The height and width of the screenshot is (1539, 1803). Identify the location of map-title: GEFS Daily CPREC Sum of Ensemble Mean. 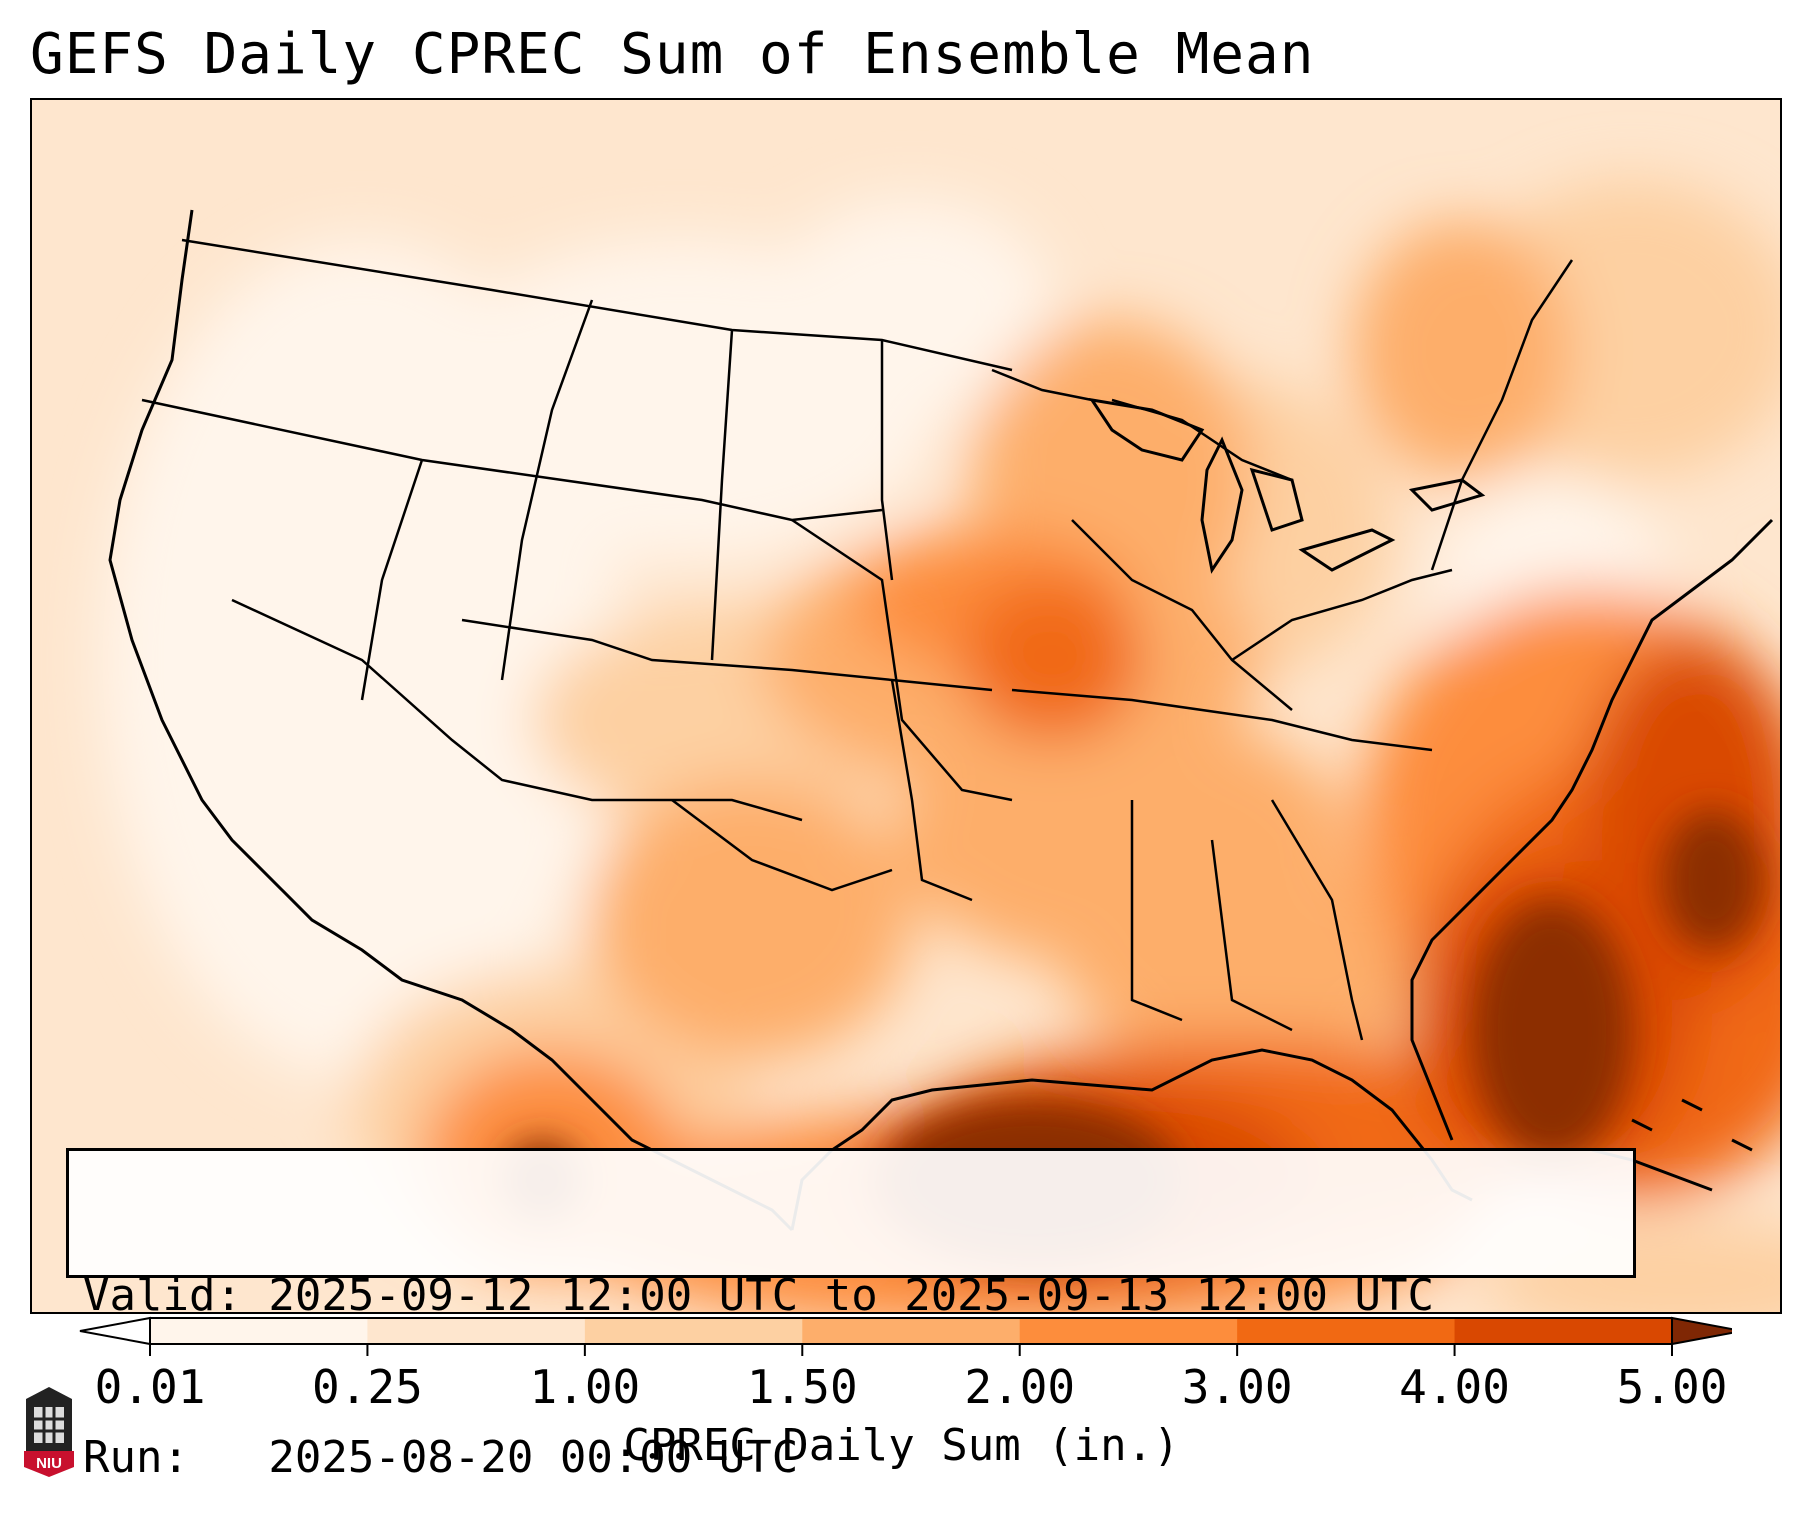
(672, 54).